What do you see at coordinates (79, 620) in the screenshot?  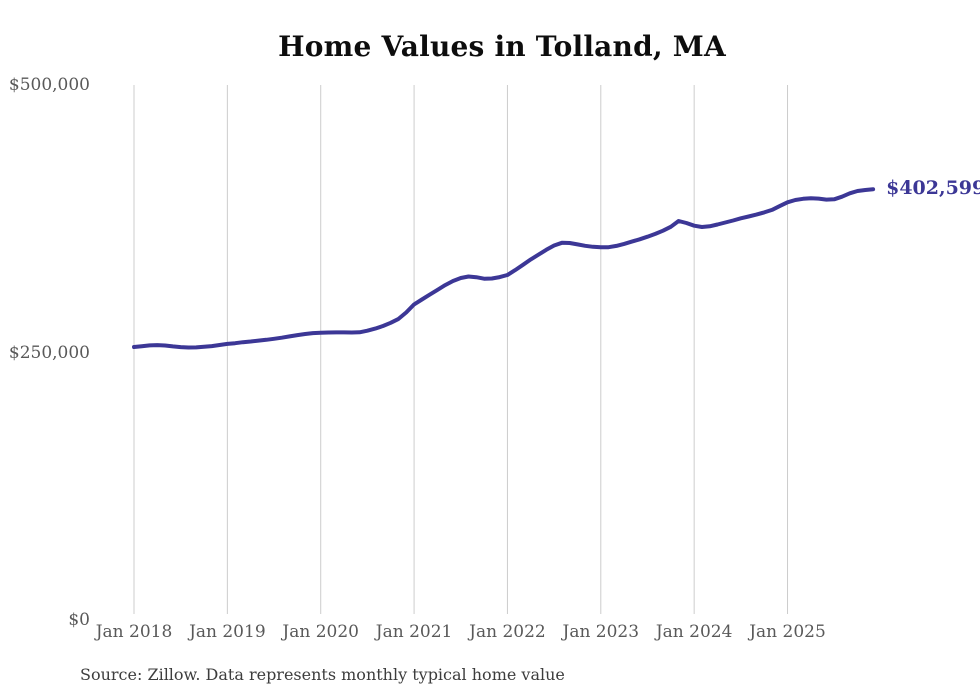 I see `y-tick-label: $0` at bounding box center [79, 620].